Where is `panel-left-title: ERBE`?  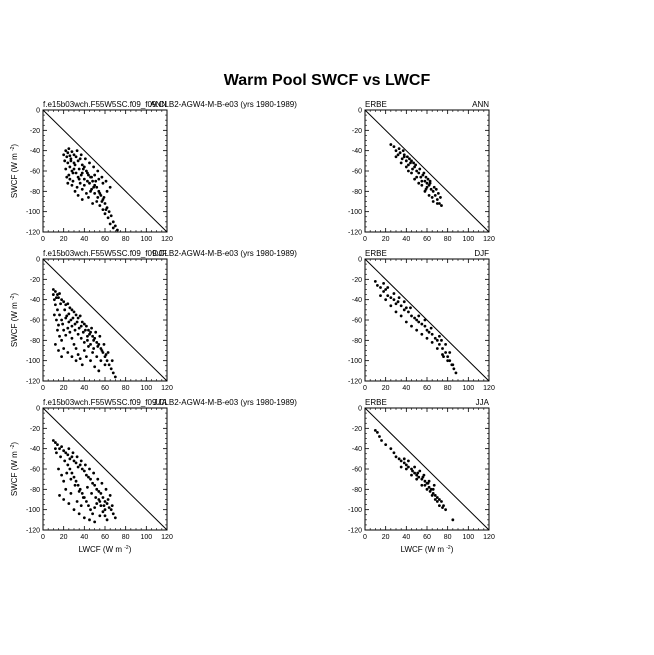
panel-left-title: ERBE is located at coordinates (376, 104).